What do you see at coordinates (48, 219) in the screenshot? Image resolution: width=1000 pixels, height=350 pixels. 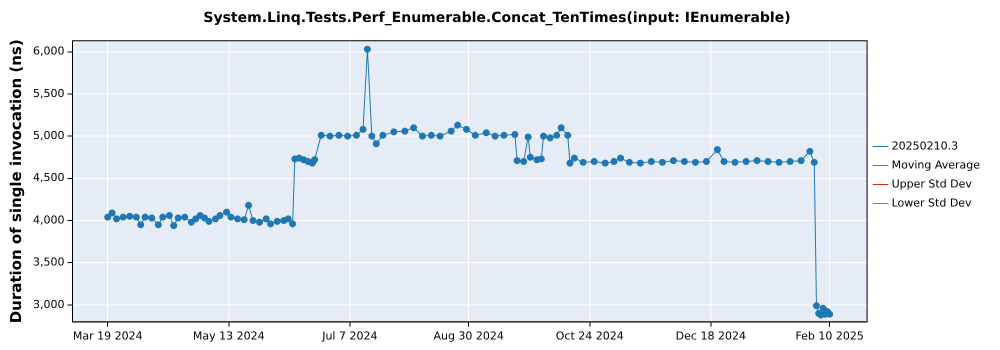 I see `y-tick-label: 4,000` at bounding box center [48, 219].